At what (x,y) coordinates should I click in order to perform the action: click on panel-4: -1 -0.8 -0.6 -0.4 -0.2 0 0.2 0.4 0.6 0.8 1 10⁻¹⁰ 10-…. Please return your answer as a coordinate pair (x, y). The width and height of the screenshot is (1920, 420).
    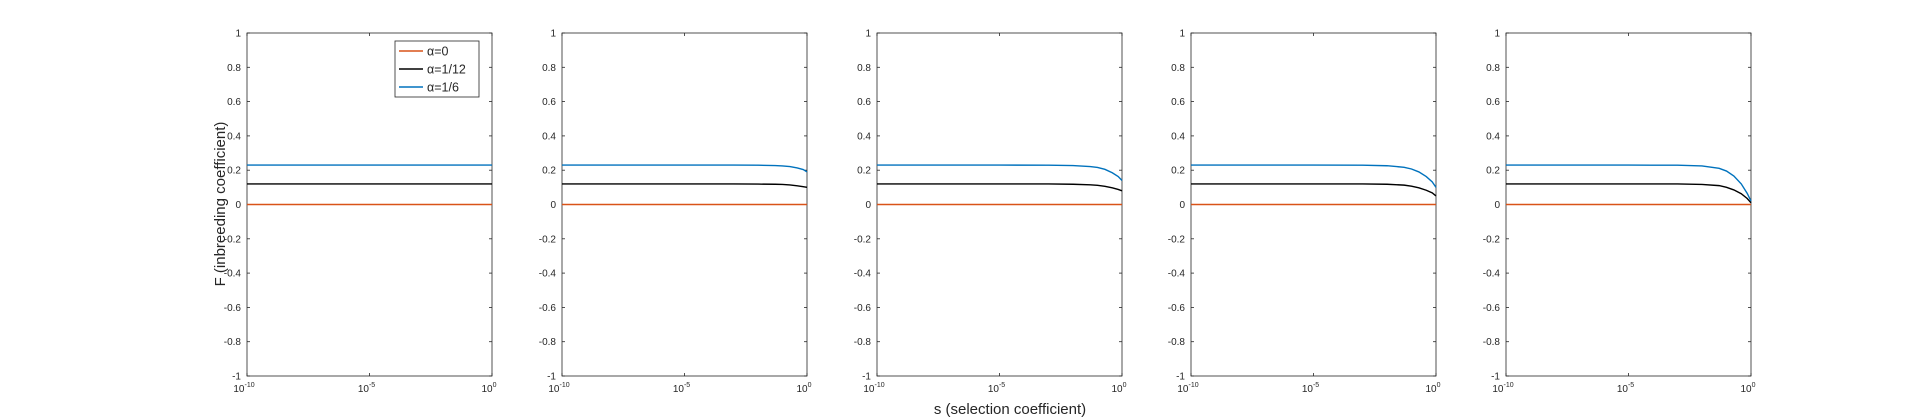
    Looking at the image, I should click on (1304, 212).